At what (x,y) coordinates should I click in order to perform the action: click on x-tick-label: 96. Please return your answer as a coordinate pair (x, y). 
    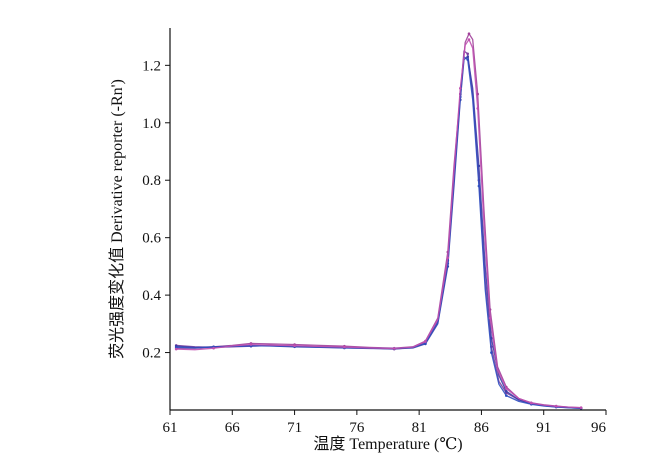
    Looking at the image, I should click on (599, 428).